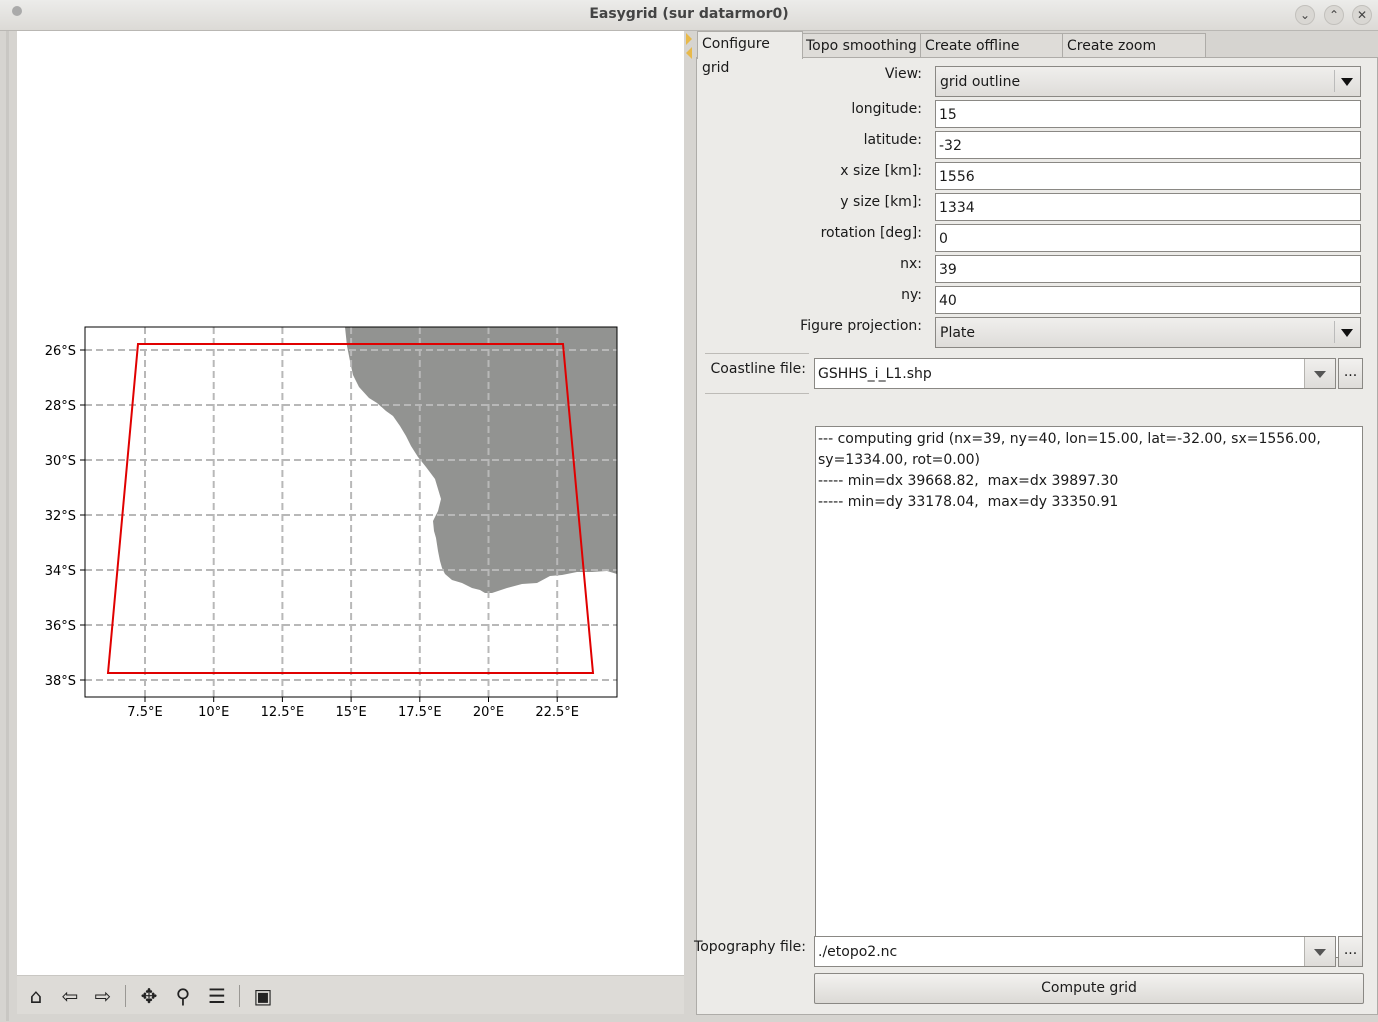 The image size is (1378, 1022). I want to click on log-line: ----- min=dx 39668.82, max=dx 39897.30, so click(968, 481).